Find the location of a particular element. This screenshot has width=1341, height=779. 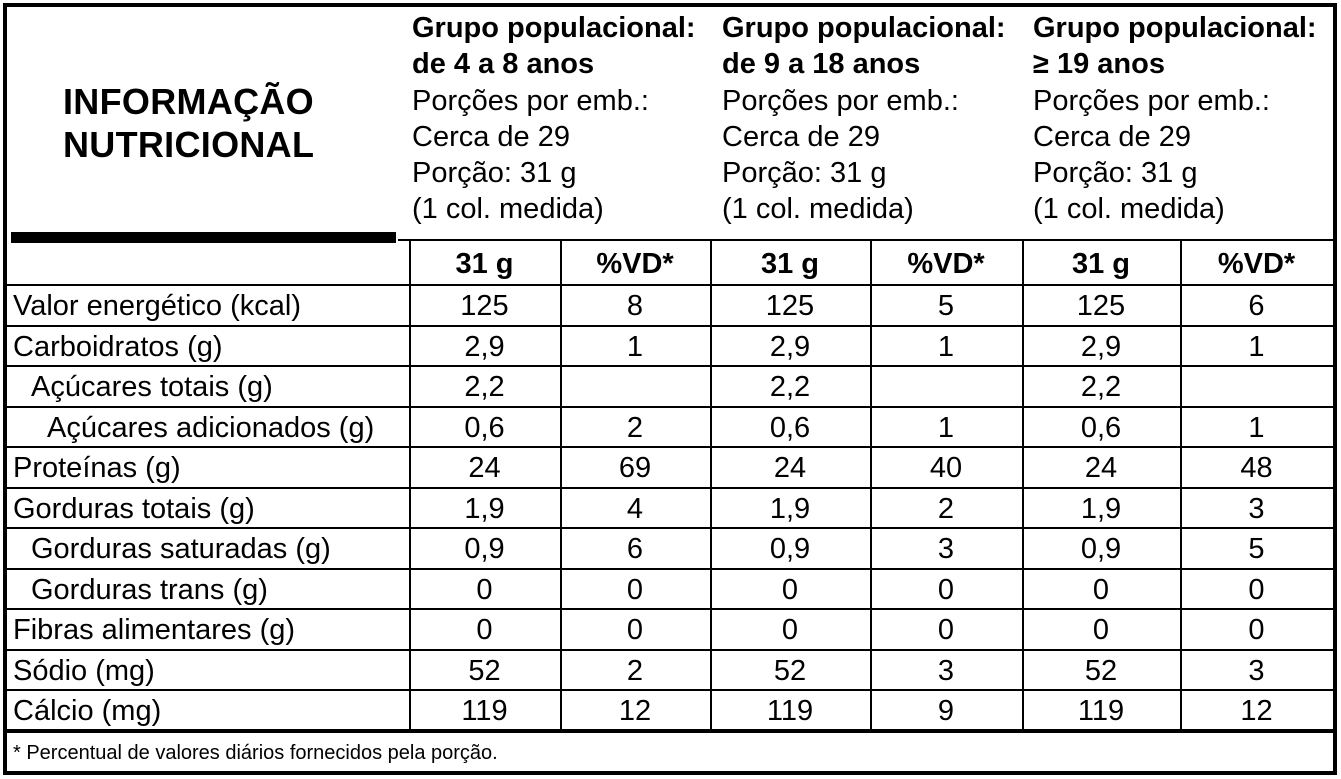

header-bottom-rule is located at coordinates (670, 285).